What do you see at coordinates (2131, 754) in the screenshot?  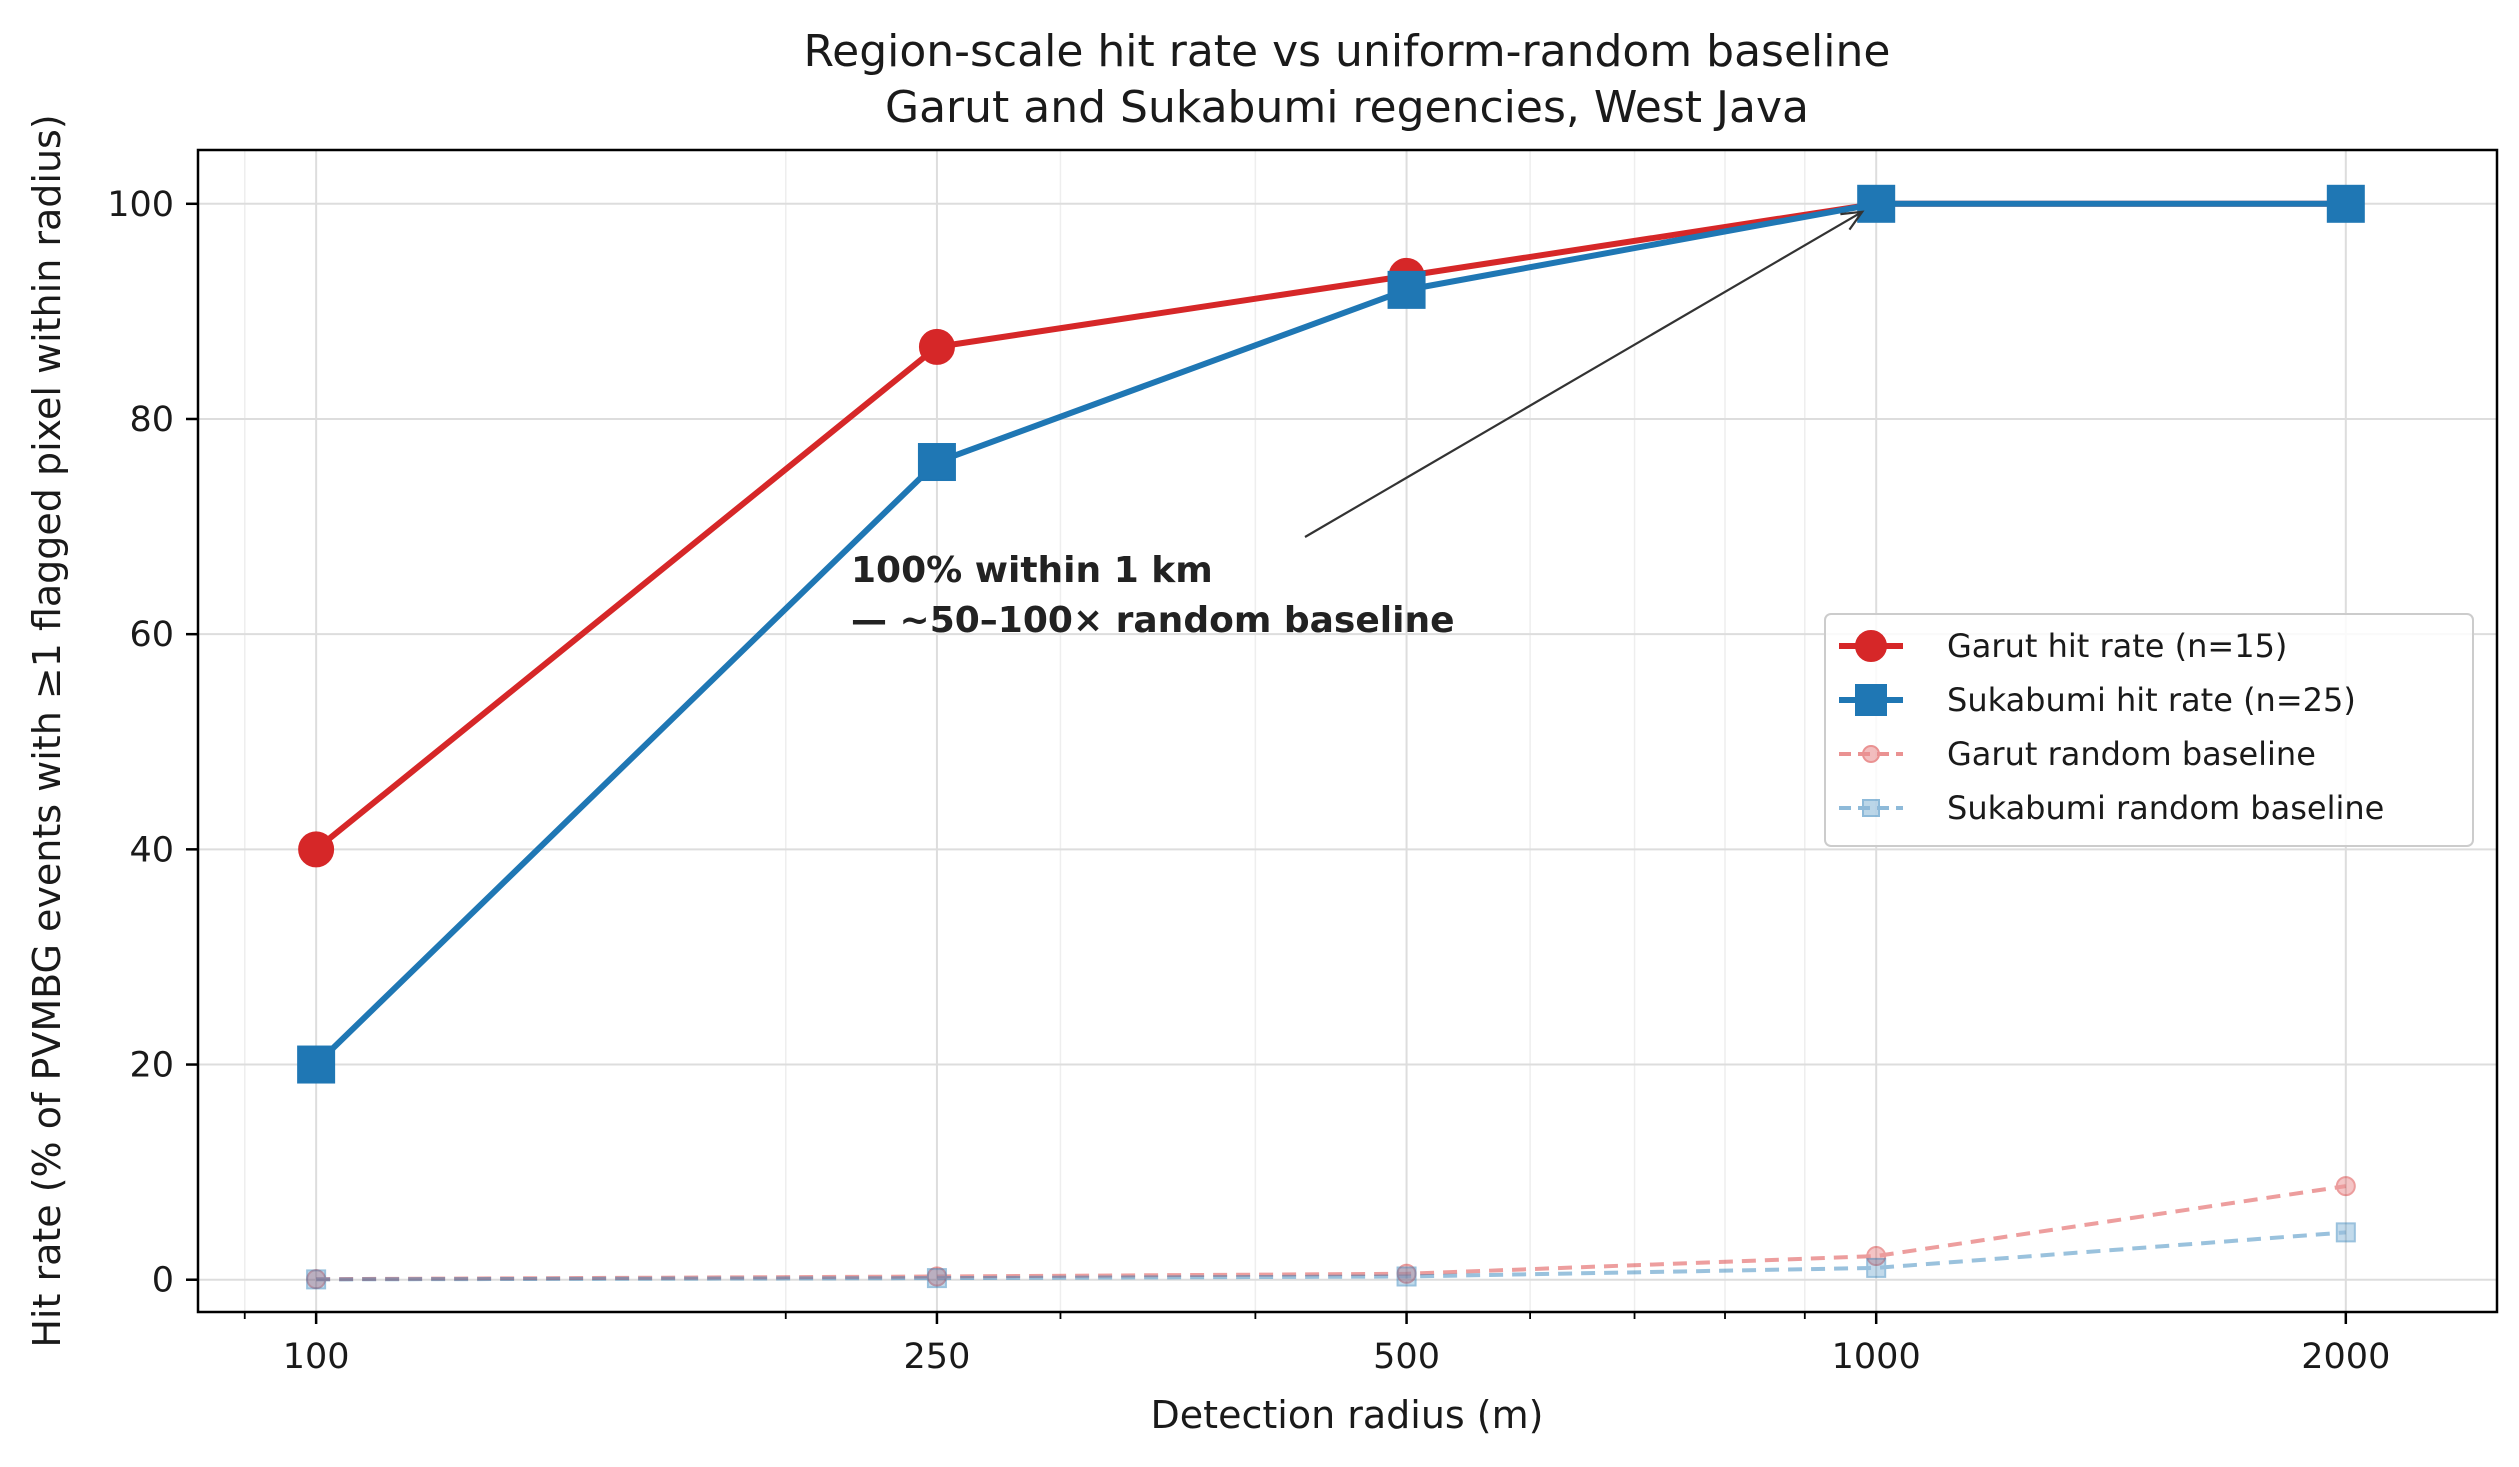 I see `legend-label: Garut random baseline` at bounding box center [2131, 754].